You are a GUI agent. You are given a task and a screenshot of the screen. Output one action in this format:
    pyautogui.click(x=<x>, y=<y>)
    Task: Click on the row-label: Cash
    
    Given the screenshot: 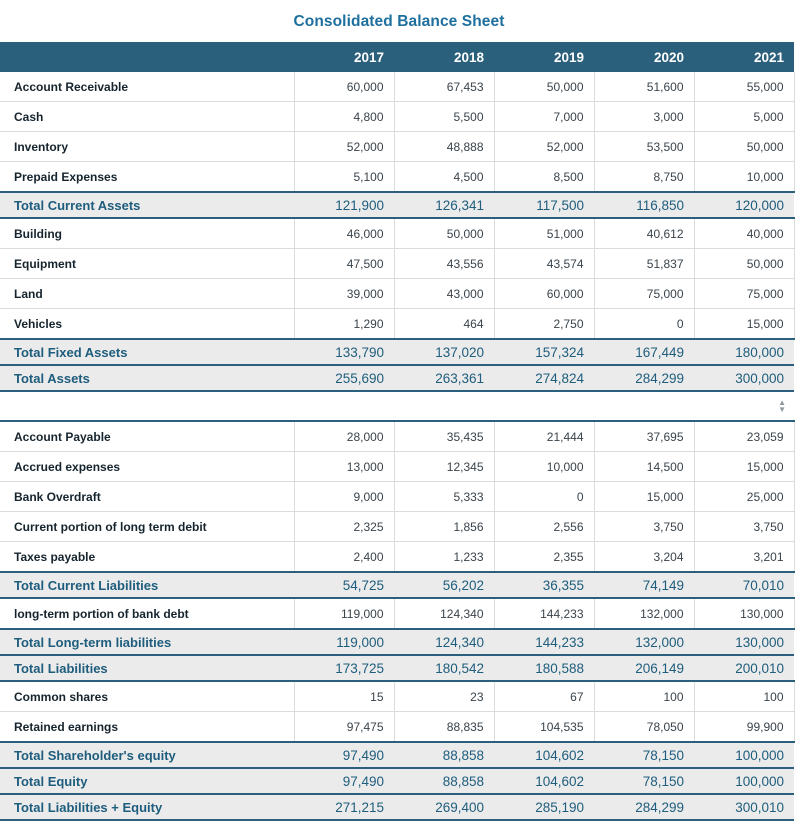 What is the action you would take?
    pyautogui.click(x=147, y=116)
    